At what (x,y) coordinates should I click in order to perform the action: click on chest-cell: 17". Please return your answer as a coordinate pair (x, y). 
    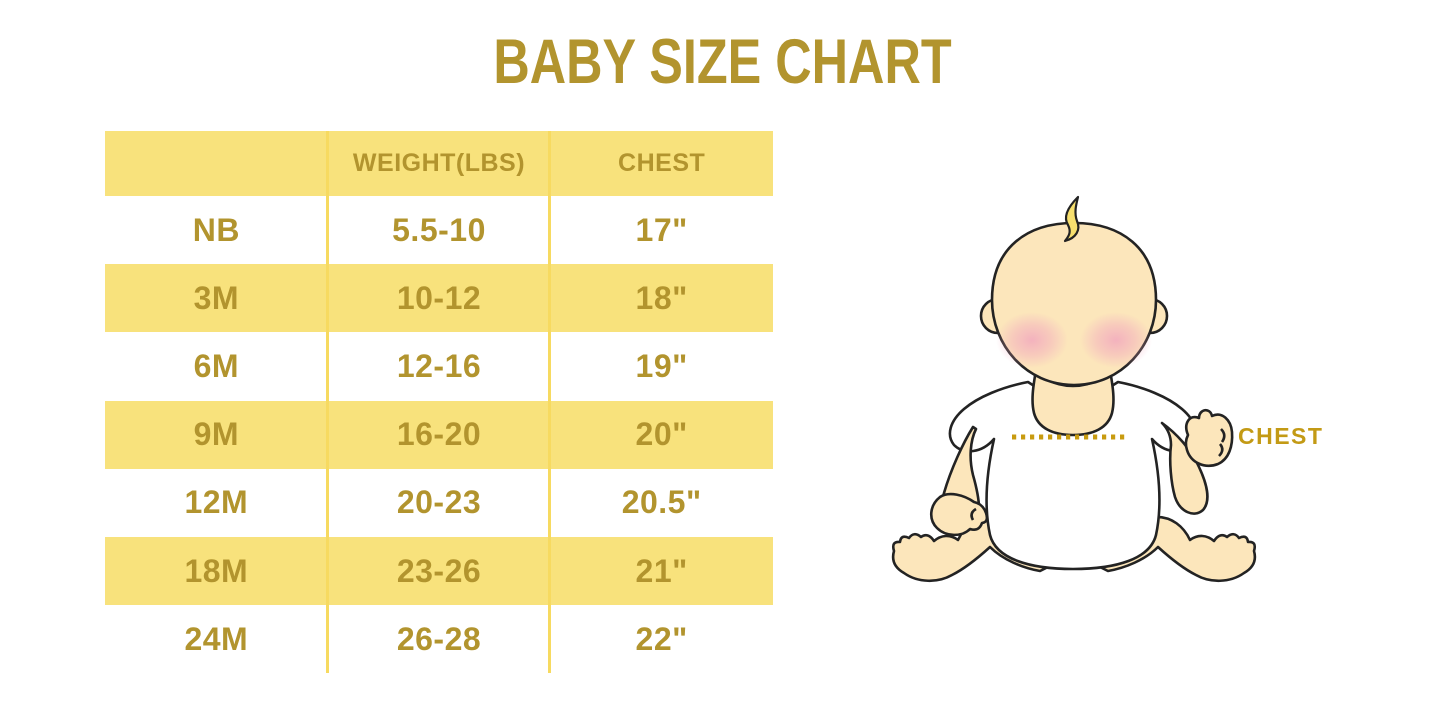
    Looking at the image, I should click on (661, 229).